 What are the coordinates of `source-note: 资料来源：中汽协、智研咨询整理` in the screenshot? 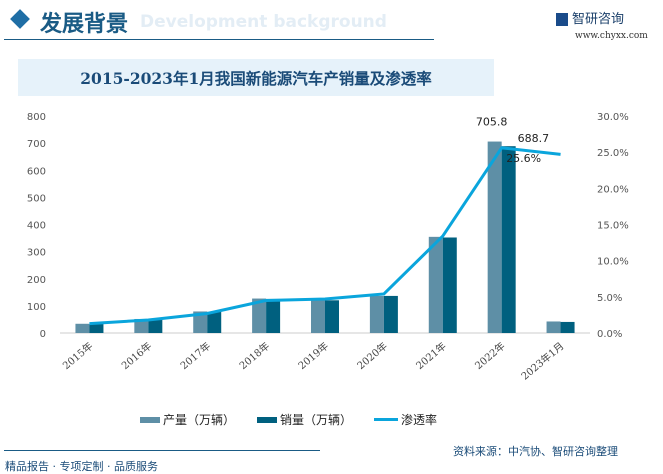 It's located at (535, 451).